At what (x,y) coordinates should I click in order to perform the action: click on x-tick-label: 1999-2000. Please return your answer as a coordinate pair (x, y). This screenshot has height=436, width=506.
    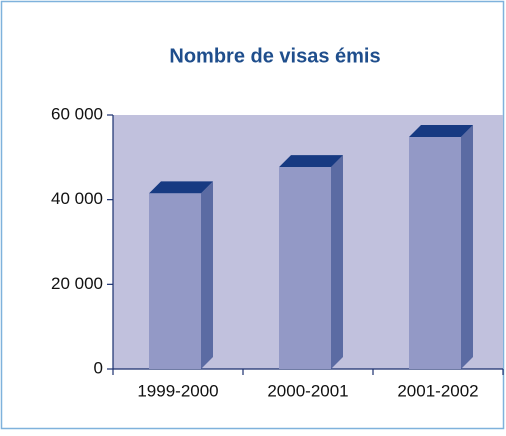
    Looking at the image, I should click on (177, 390).